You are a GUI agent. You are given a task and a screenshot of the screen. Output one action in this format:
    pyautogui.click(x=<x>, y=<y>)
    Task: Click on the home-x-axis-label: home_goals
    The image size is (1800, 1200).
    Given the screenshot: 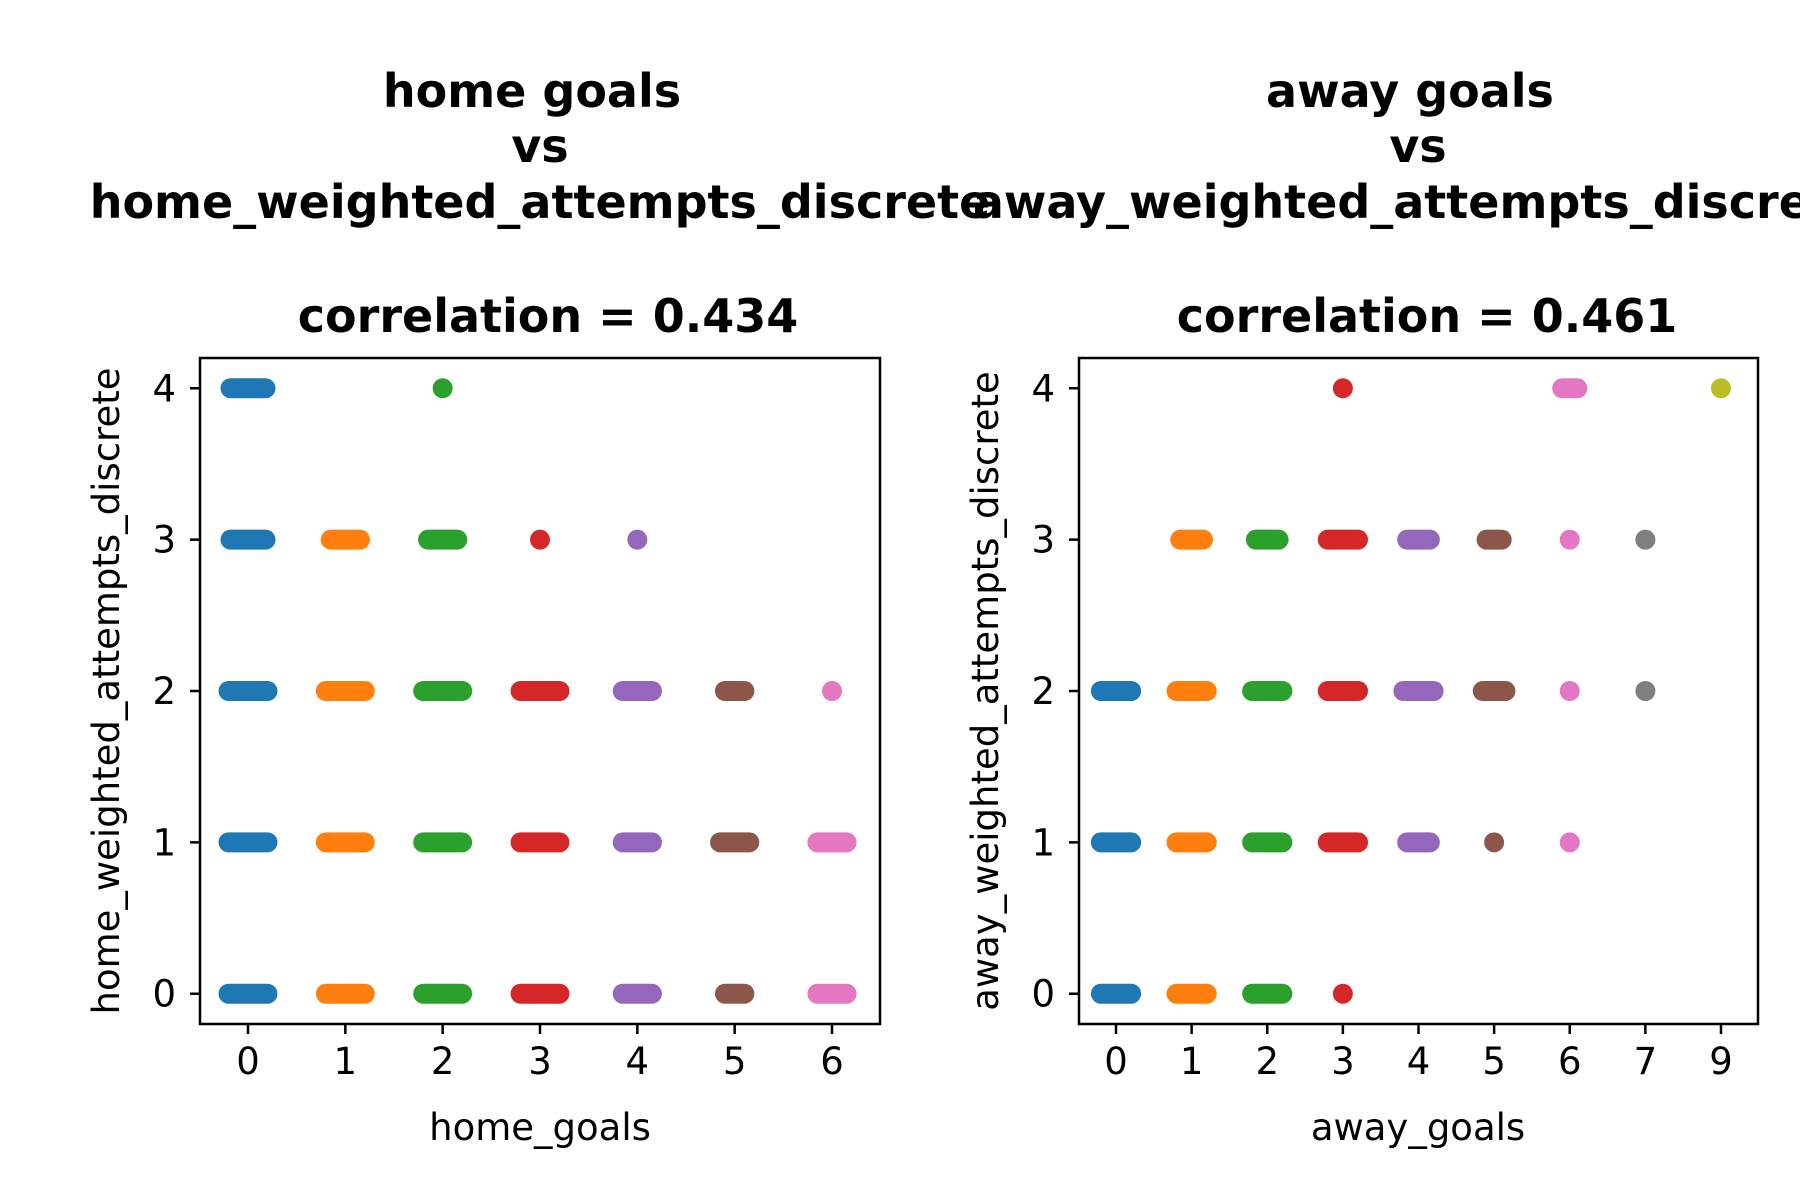 What is the action you would take?
    pyautogui.click(x=540, y=1127)
    